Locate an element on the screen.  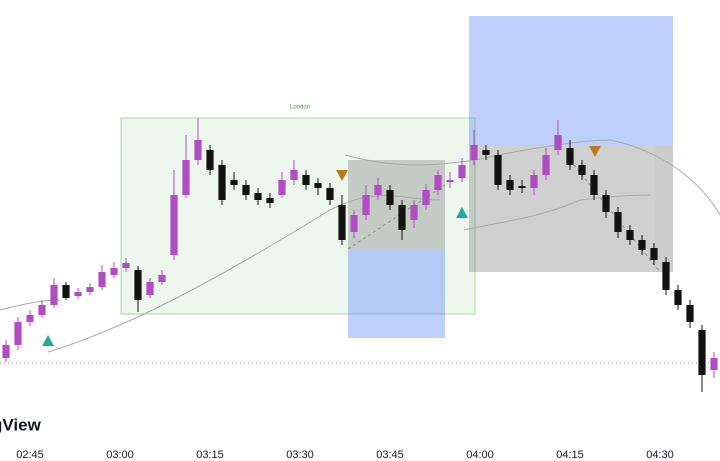
session-label: London is located at coordinates (300, 108).